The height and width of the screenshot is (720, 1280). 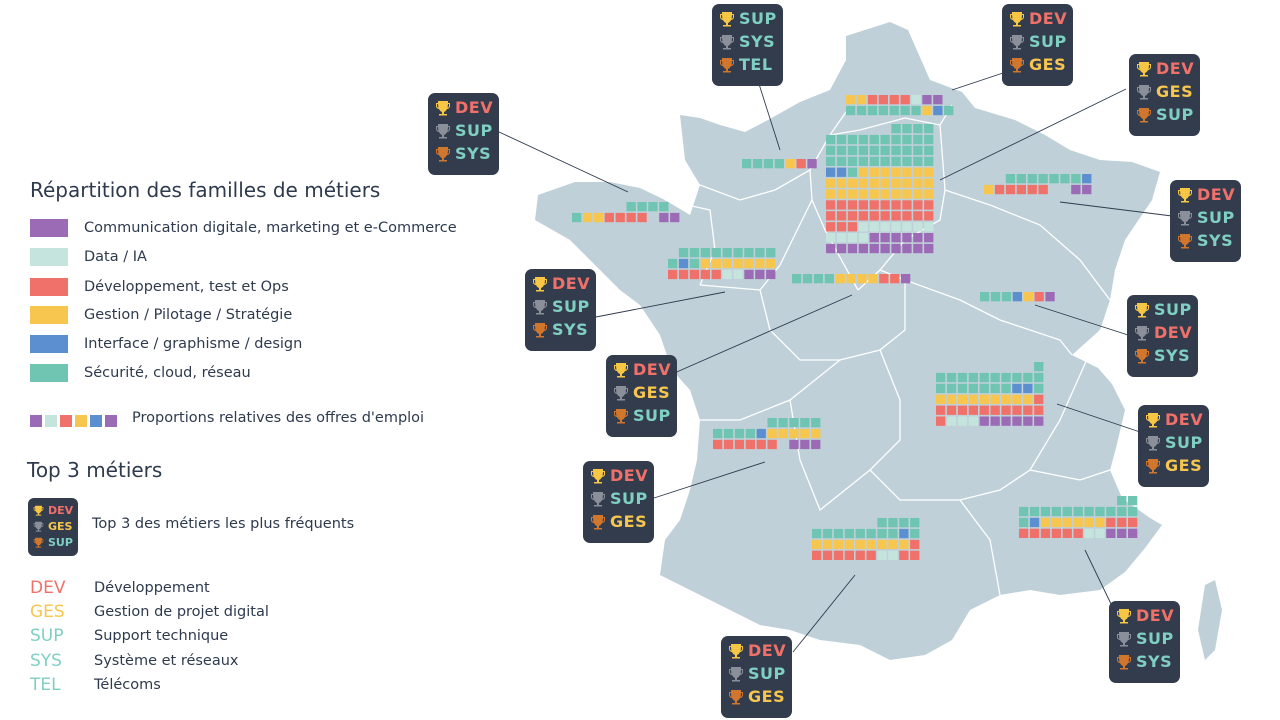 What do you see at coordinates (47, 612) in the screenshot?
I see `abbr-code-ges: GES` at bounding box center [47, 612].